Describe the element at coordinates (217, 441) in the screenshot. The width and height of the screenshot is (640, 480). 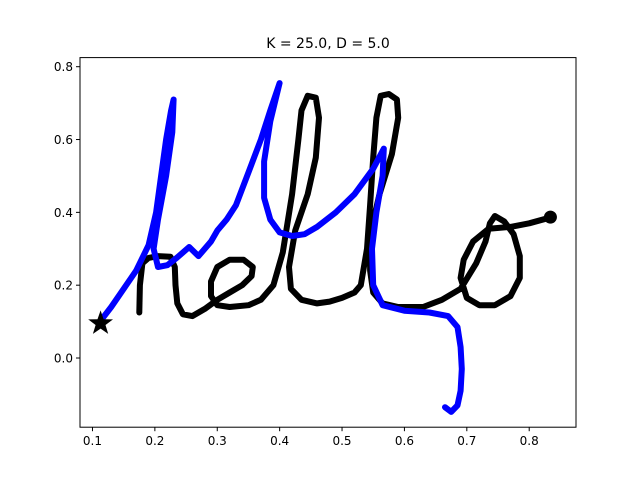
I see `x-tick-label: 0.3` at that location.